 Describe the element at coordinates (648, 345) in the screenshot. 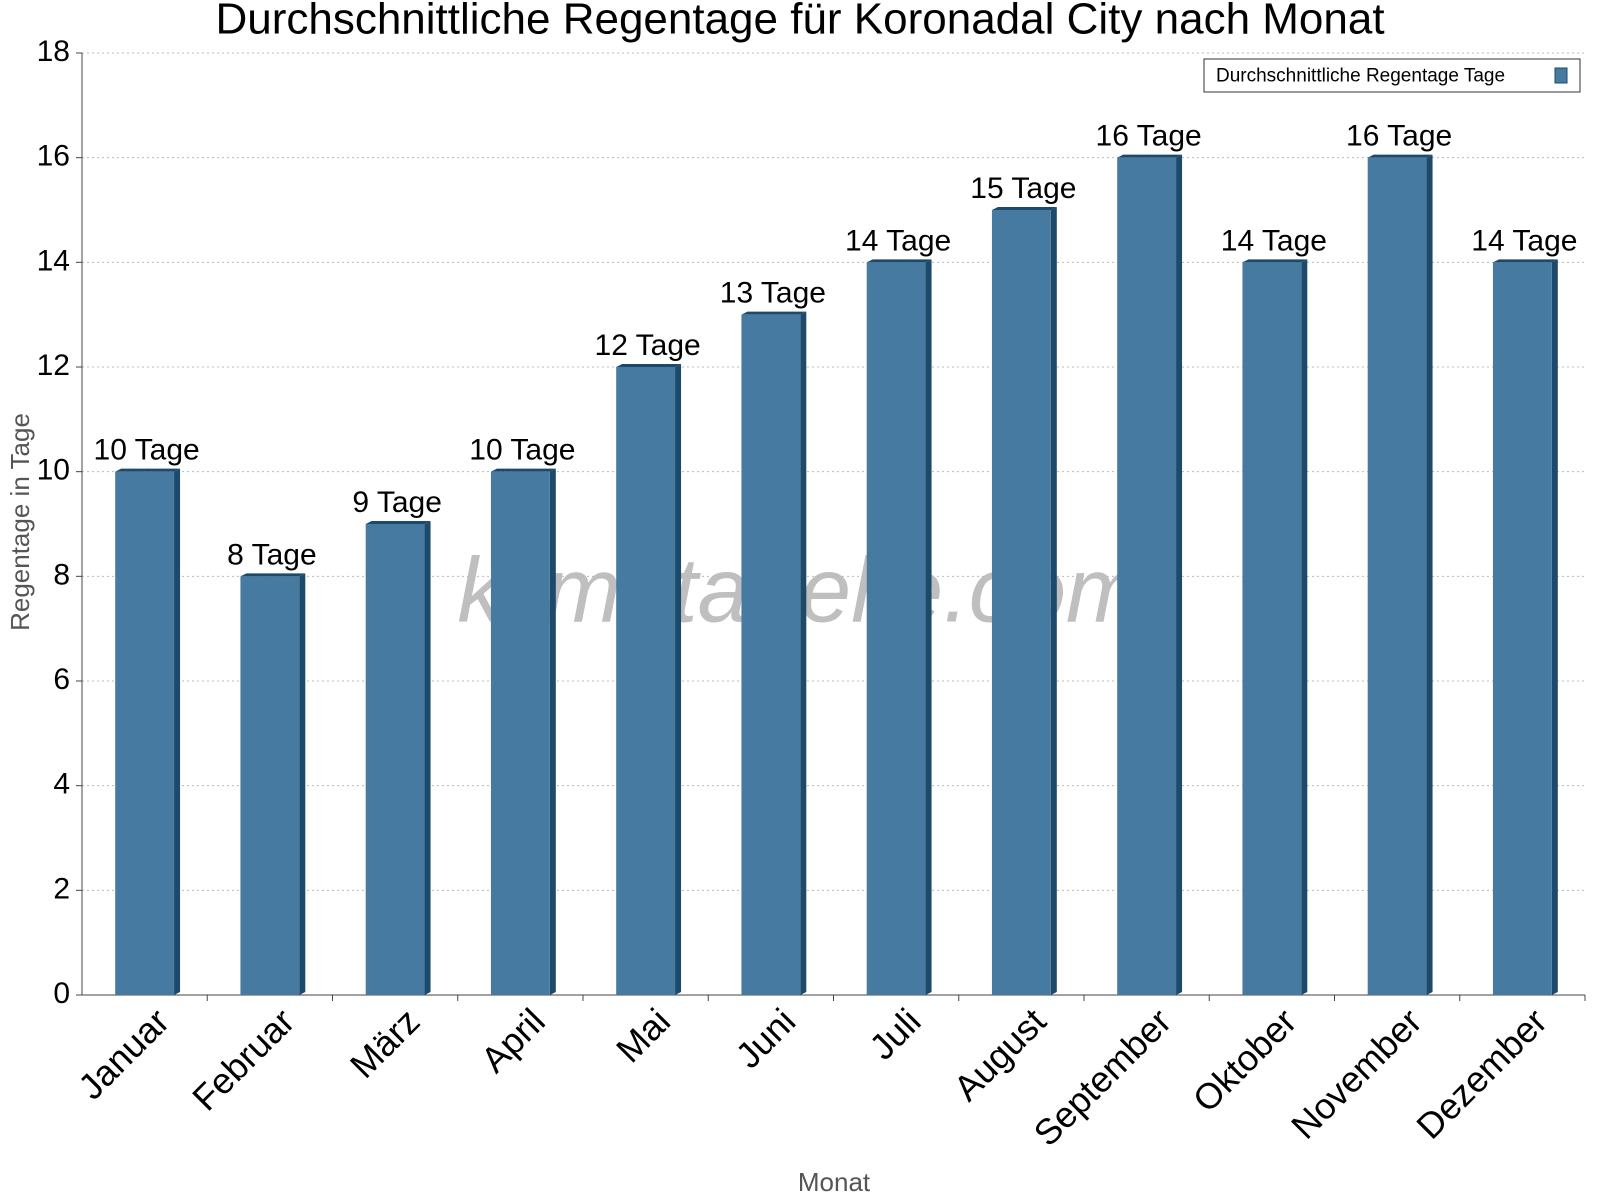

I see `value-label: 12 Tage` at that location.